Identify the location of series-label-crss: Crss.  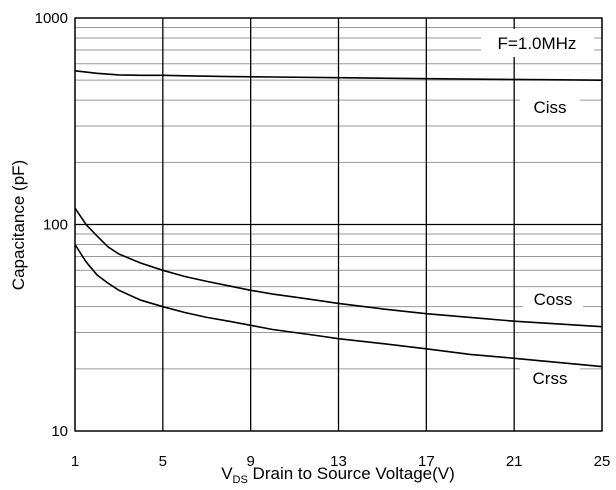
(550, 378).